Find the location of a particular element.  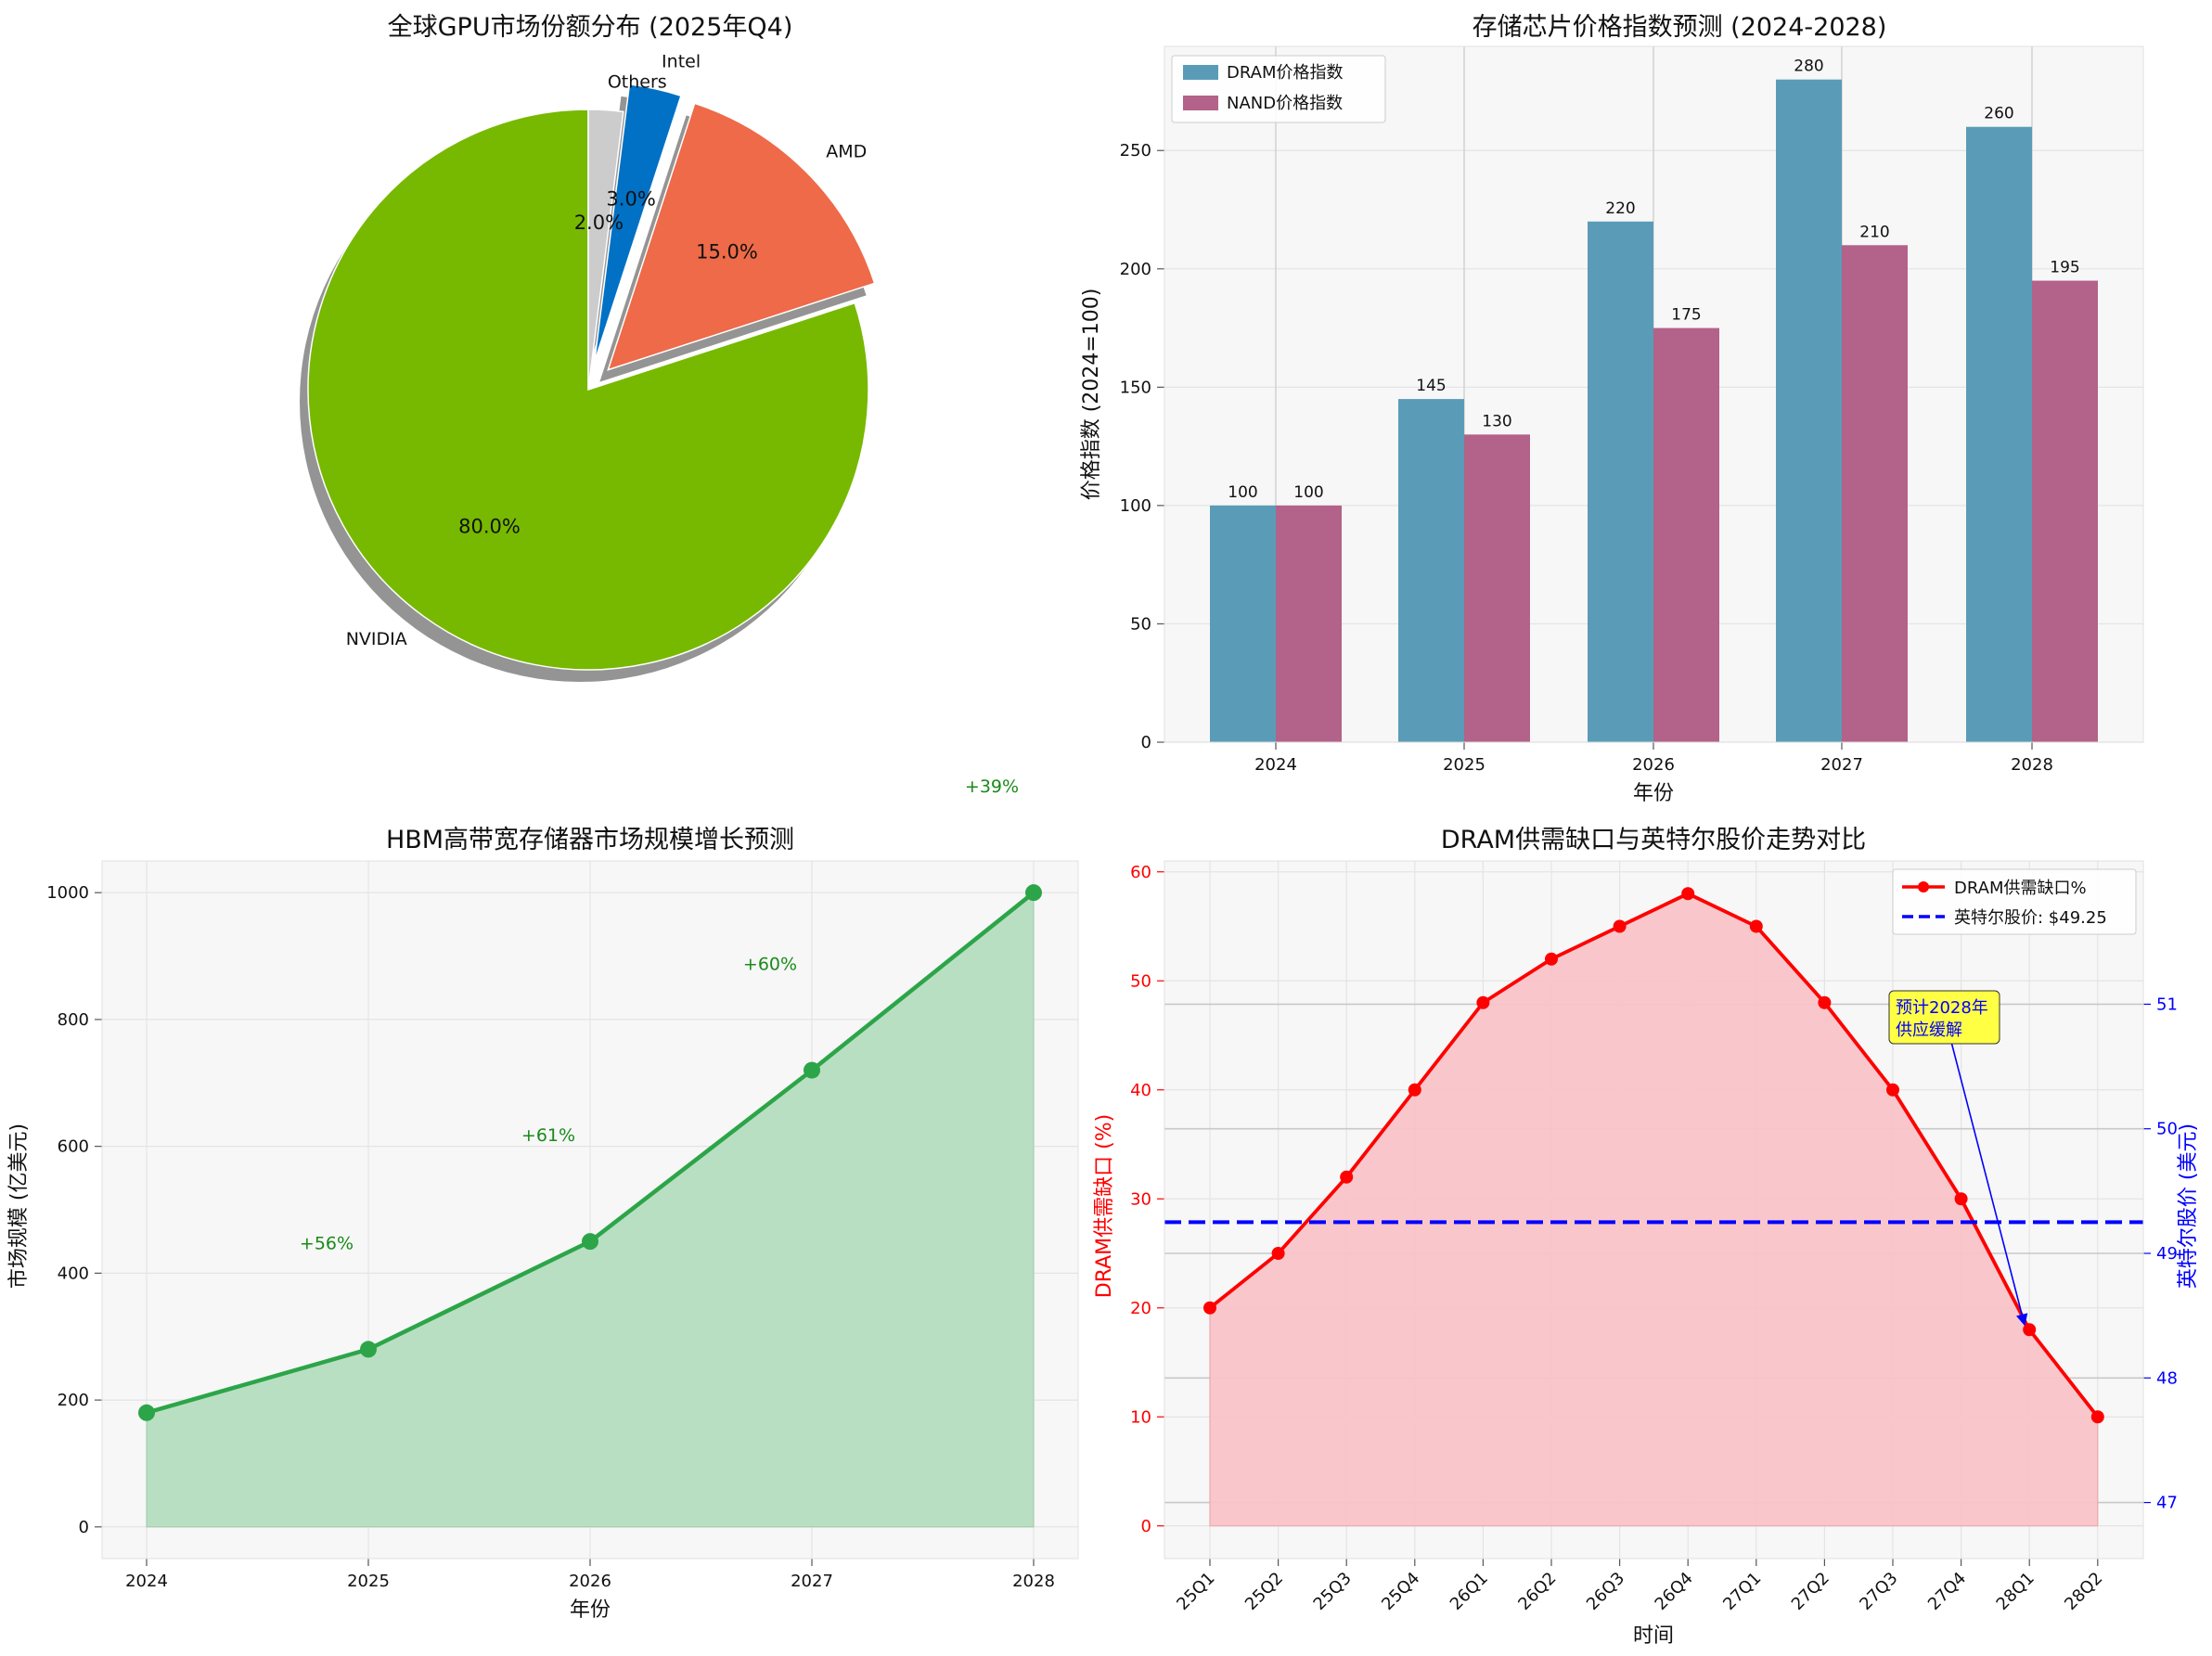

dram-x-tick-label: 27Q1 is located at coordinates (1742, 1592).